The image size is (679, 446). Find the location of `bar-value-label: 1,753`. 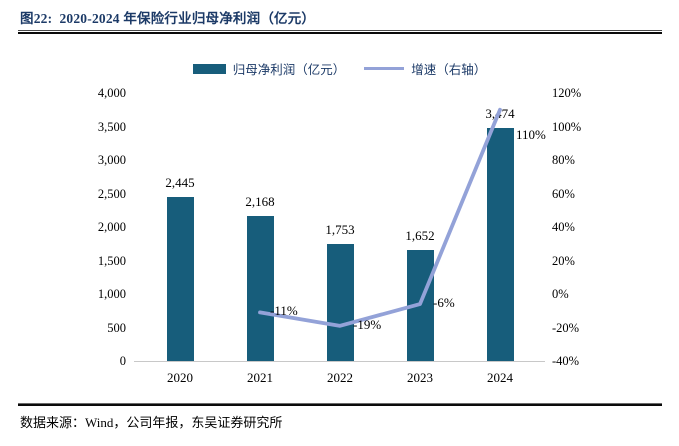

bar-value-label: 1,753 is located at coordinates (340, 229).